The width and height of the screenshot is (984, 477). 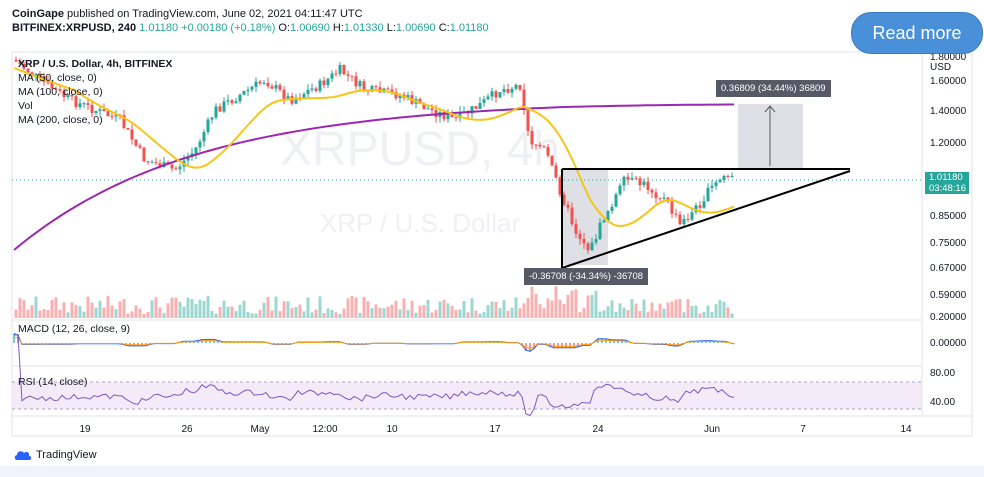 I want to click on down-measure-label: -0.36708 (-34.34%) -36708, so click(x=586, y=276).